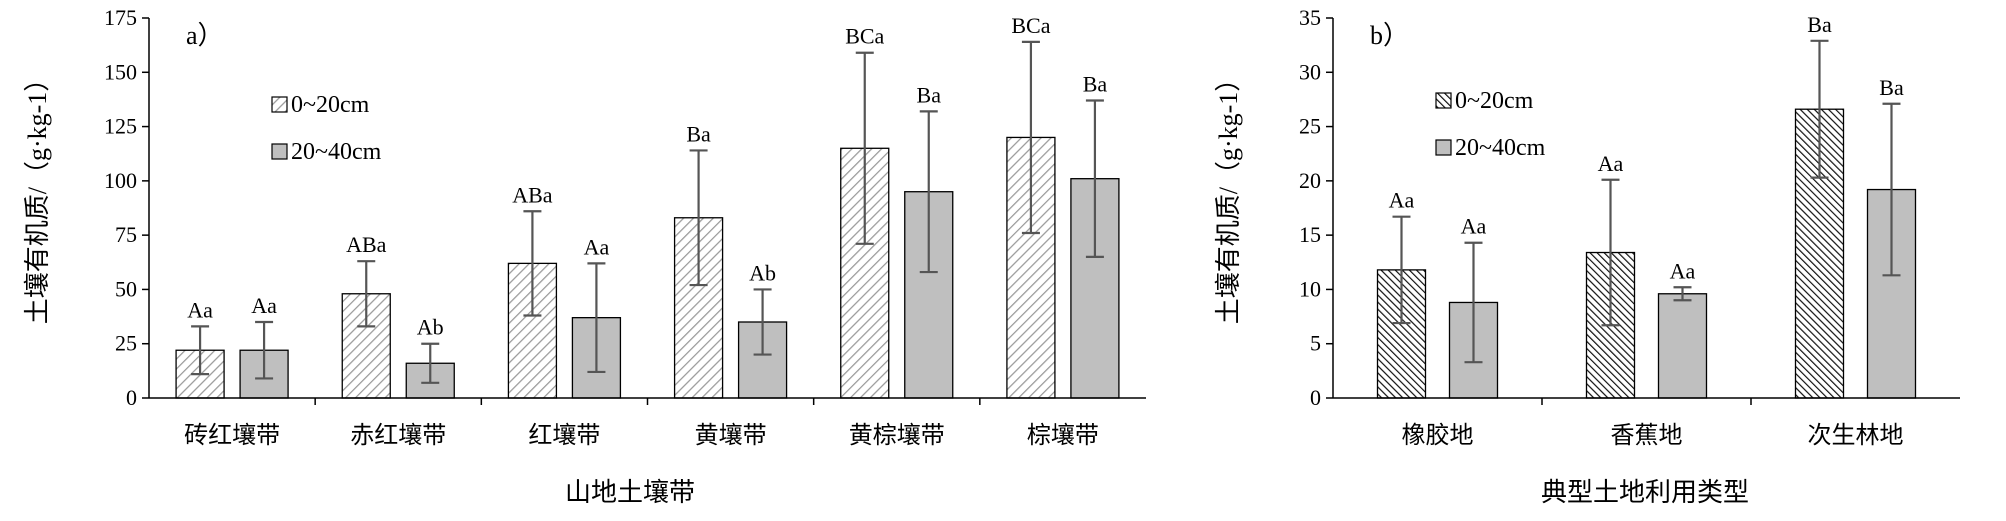 This screenshot has height=521, width=2006. Describe the element at coordinates (120, 180) in the screenshot. I see `panel-a-y-tick-label: 100` at that location.